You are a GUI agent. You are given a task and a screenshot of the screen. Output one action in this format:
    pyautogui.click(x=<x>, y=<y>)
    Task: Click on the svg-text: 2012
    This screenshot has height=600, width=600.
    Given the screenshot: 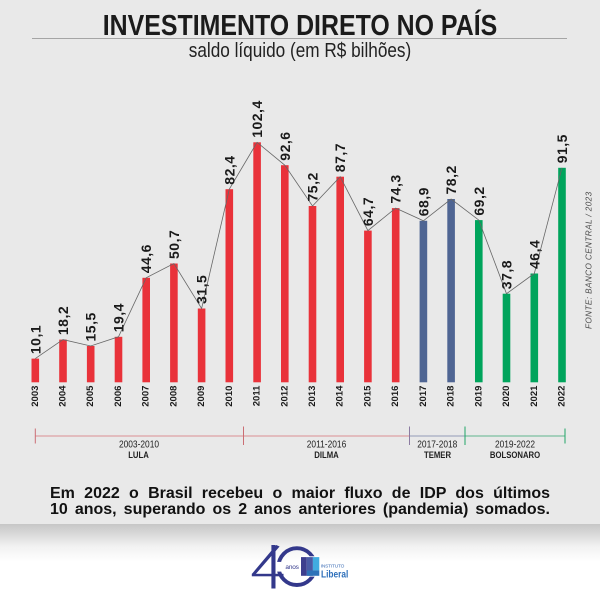 What is the action you would take?
    pyautogui.click(x=284, y=396)
    